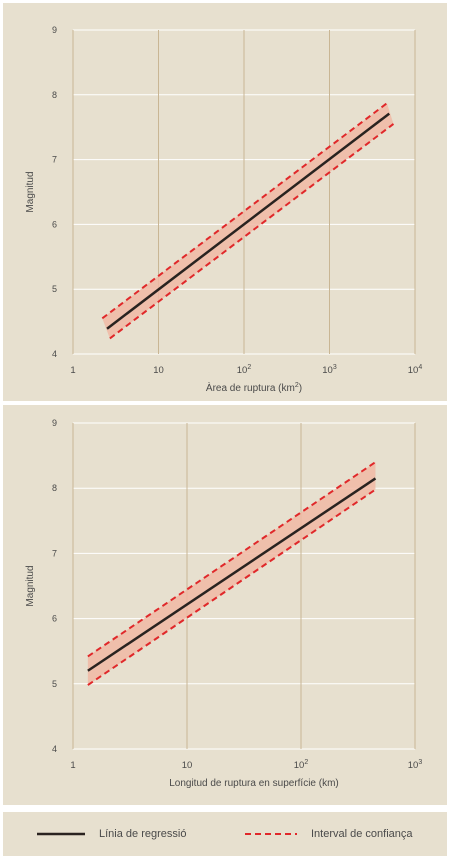  I want to click on regression-line-swatch, so click(61, 834).